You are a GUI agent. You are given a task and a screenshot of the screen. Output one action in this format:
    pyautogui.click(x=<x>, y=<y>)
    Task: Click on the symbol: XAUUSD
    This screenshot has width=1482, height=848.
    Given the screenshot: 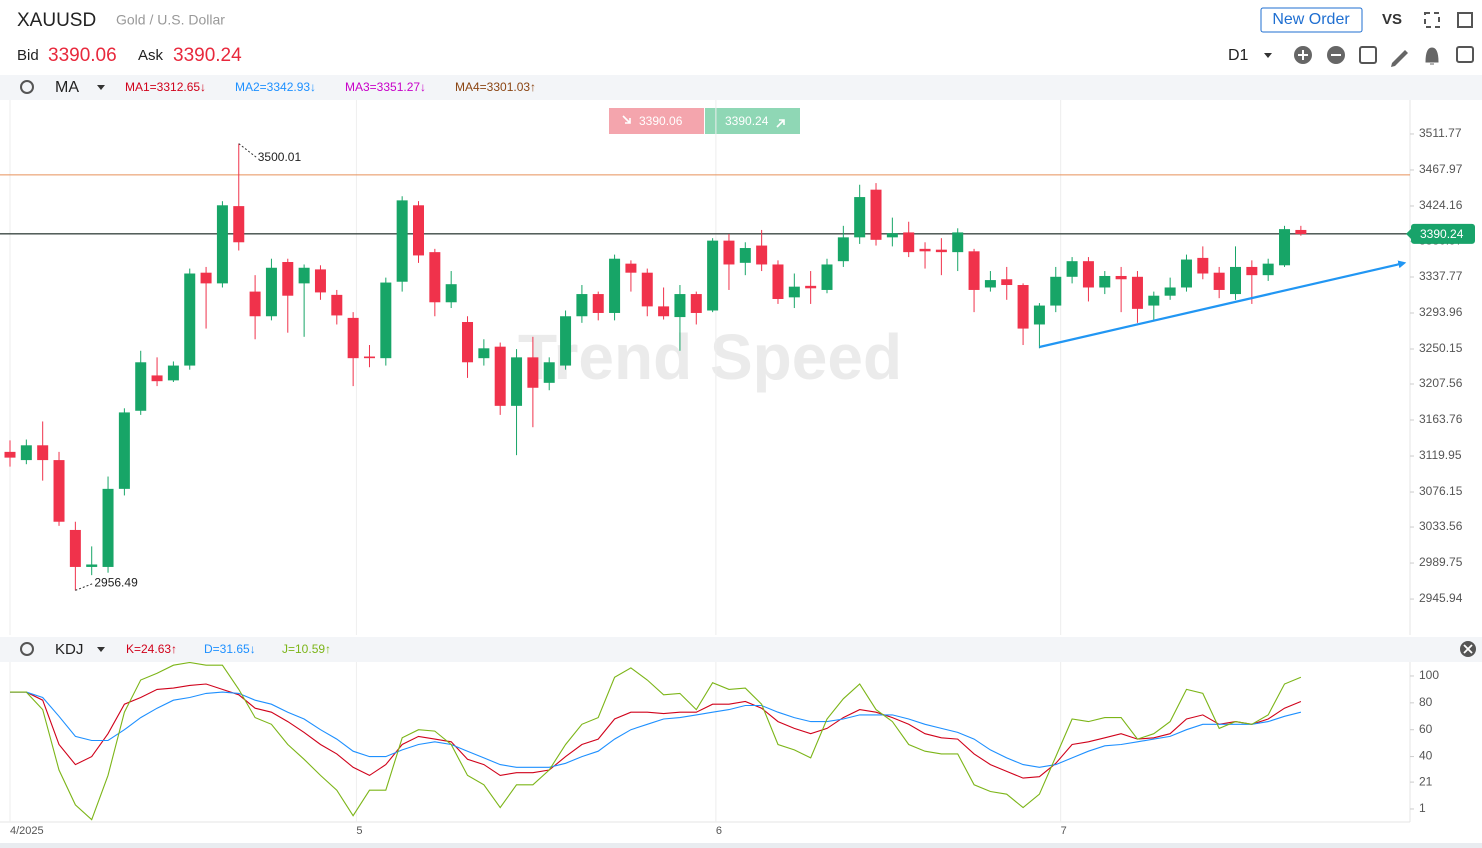 What is the action you would take?
    pyautogui.click(x=56, y=20)
    